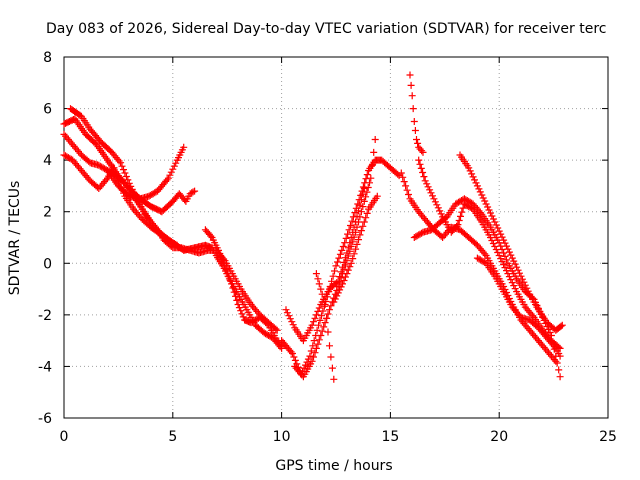 The image size is (640, 480). I want to click on y-tick-label: 0, so click(47, 264).